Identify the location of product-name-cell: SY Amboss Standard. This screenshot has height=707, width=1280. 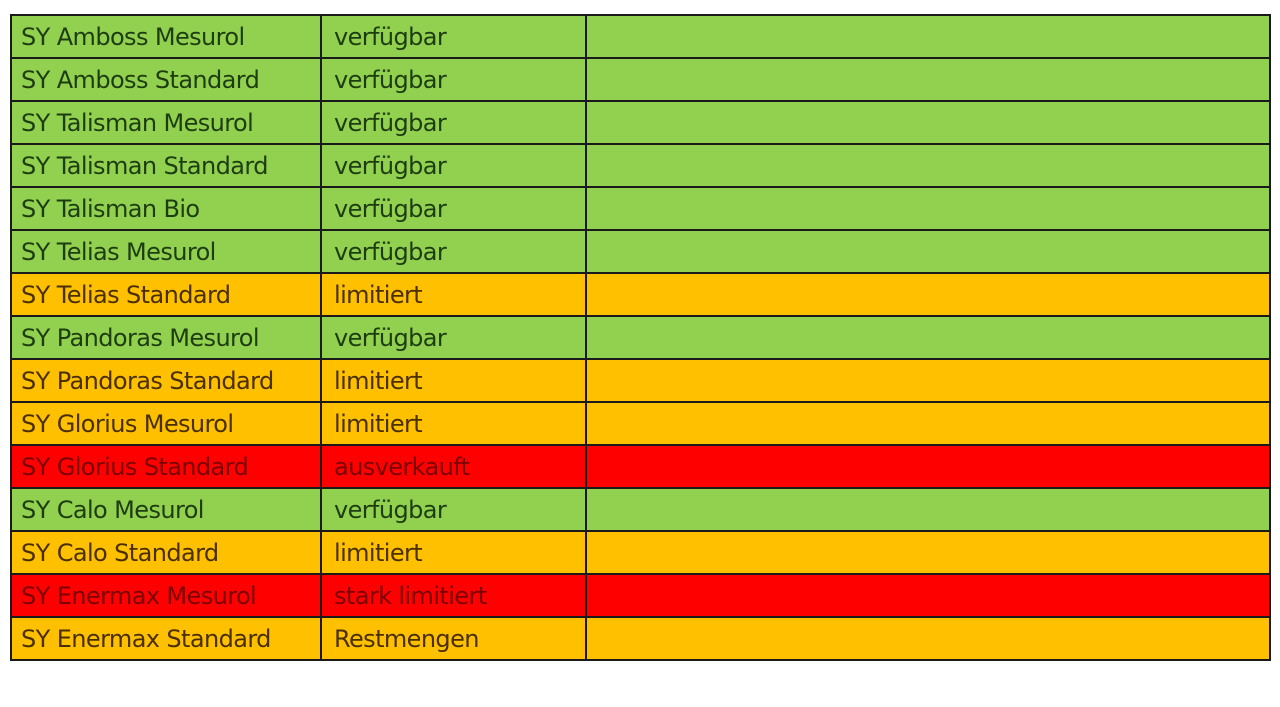
(166, 79).